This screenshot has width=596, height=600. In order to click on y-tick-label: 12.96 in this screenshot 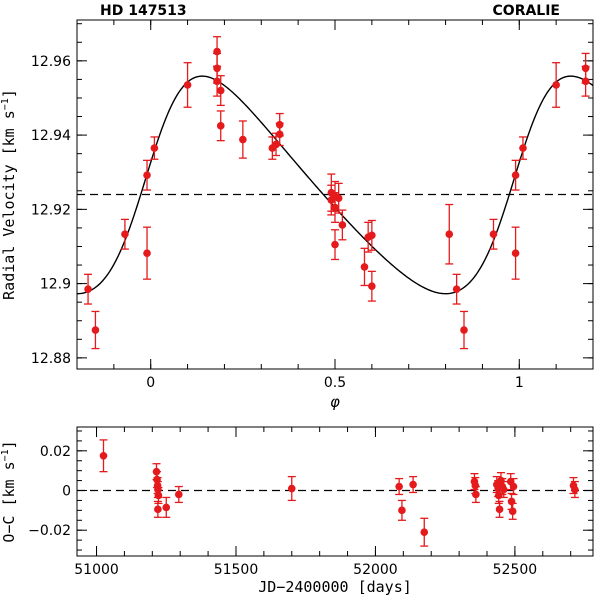, I will do `click(51, 62)`.